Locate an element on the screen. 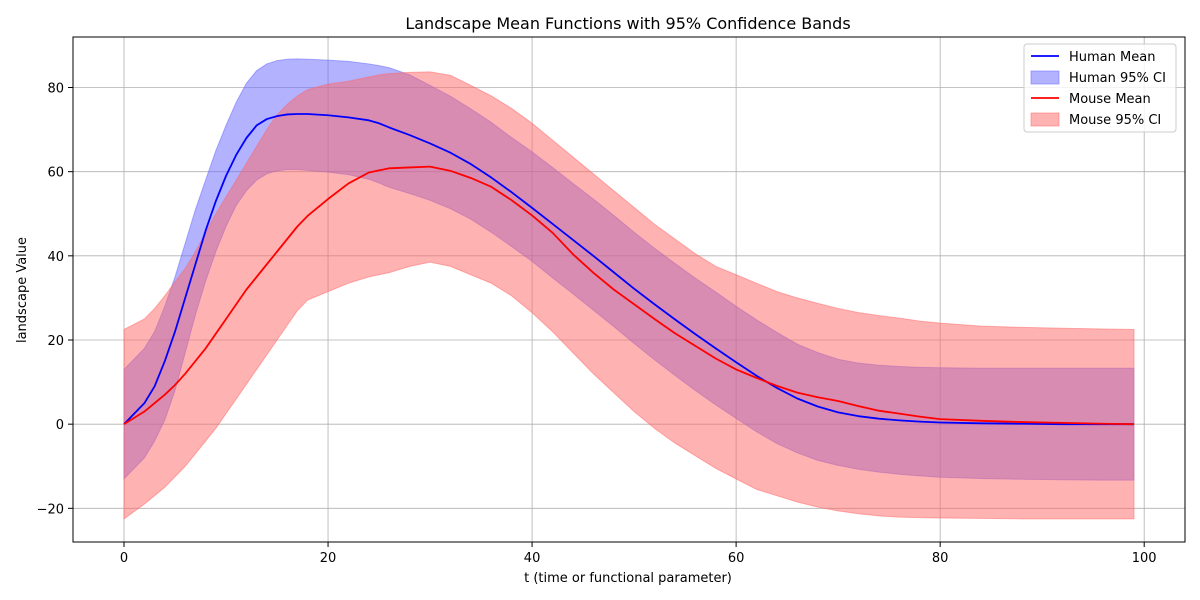  x-axis-title: t (time or functional parameter) is located at coordinates (628, 578).